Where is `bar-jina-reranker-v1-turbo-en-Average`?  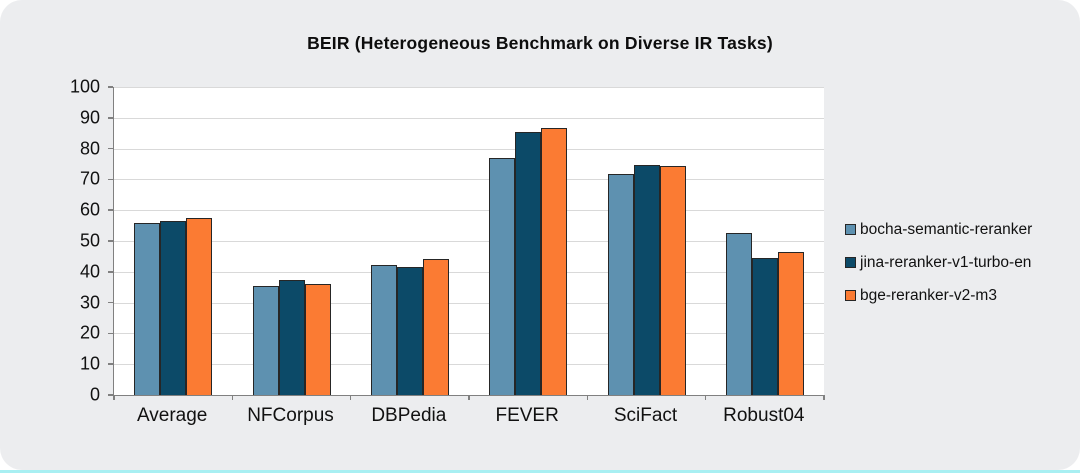
bar-jina-reranker-v1-turbo-en-Average is located at coordinates (173, 307).